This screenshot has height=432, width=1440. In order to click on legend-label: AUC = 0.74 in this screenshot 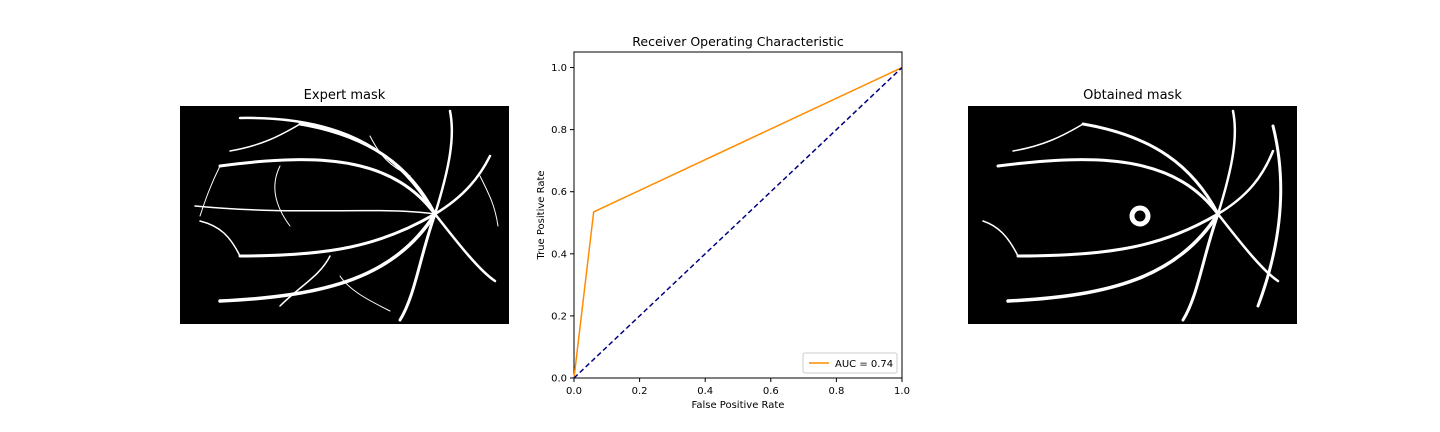, I will do `click(864, 364)`.